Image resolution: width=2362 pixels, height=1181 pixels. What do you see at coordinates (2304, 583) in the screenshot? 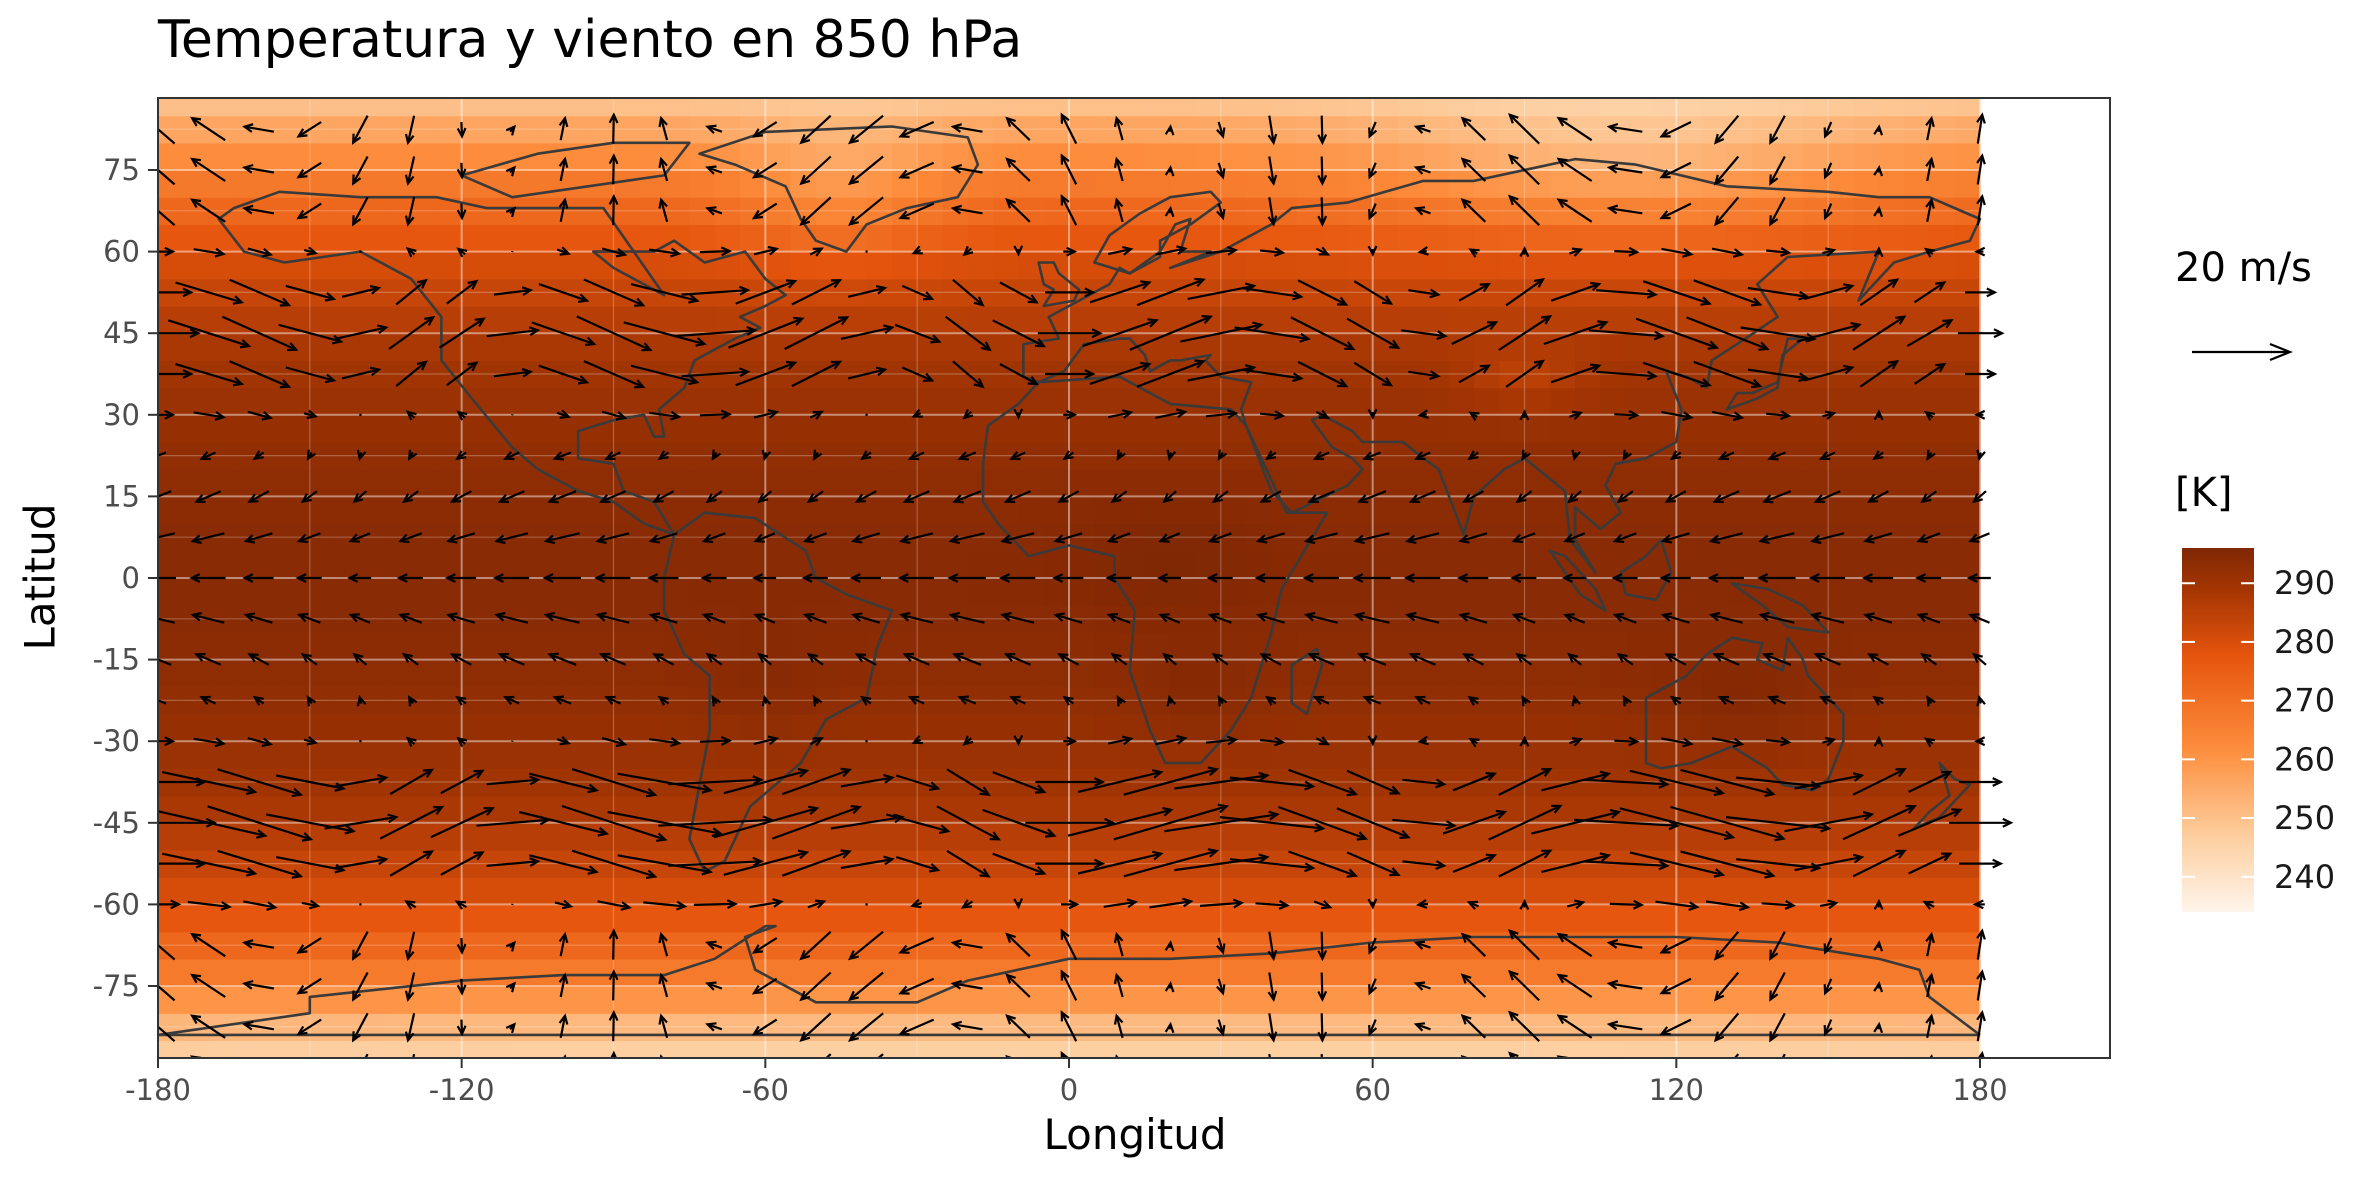
I see `colorbar-tick-label: 290` at bounding box center [2304, 583].